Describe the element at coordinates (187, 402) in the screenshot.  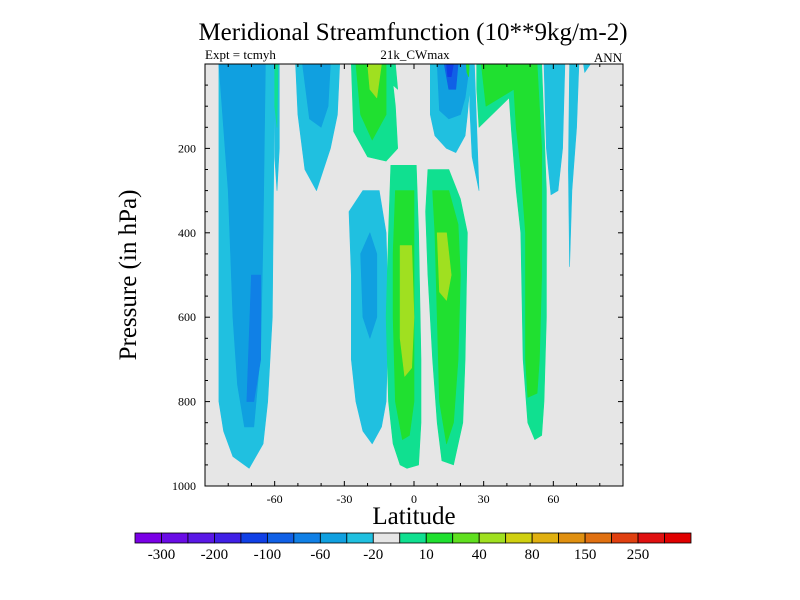
I see `y-tick-label: 800` at that location.